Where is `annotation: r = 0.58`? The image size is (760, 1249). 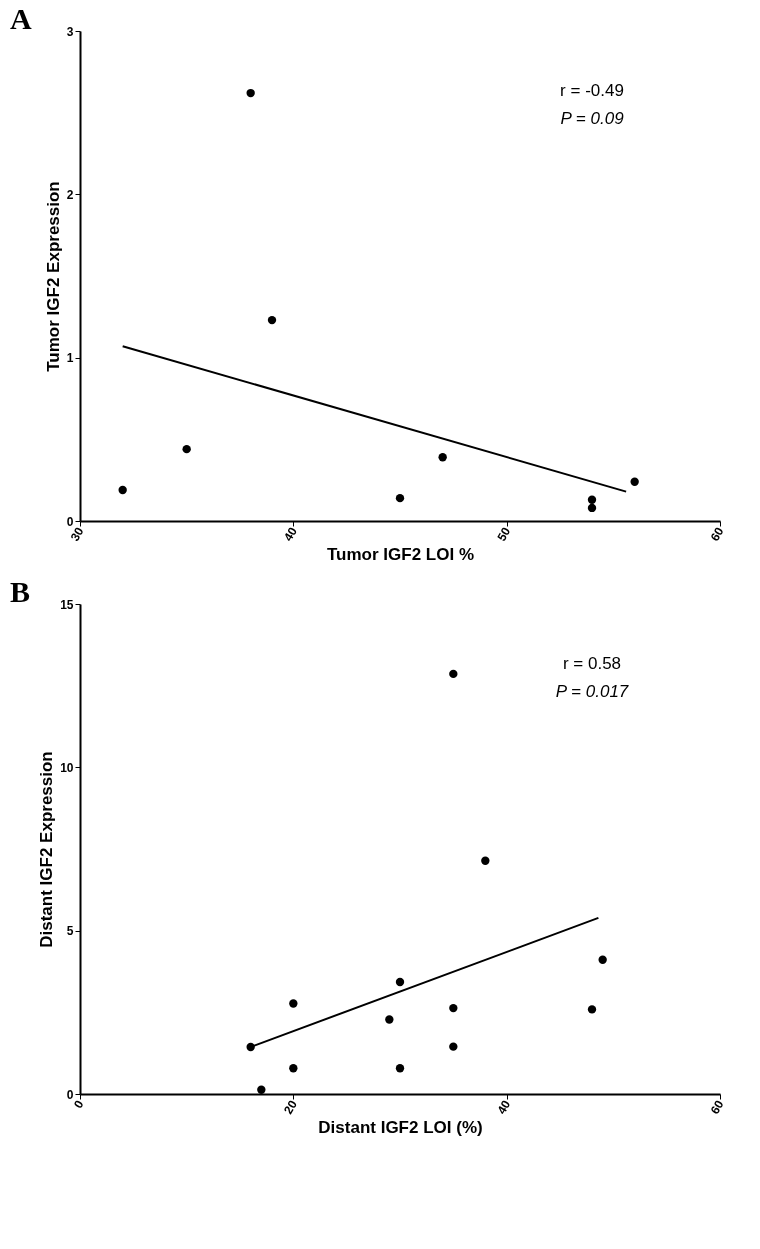
annotation: r = 0.58 is located at coordinates (592, 663).